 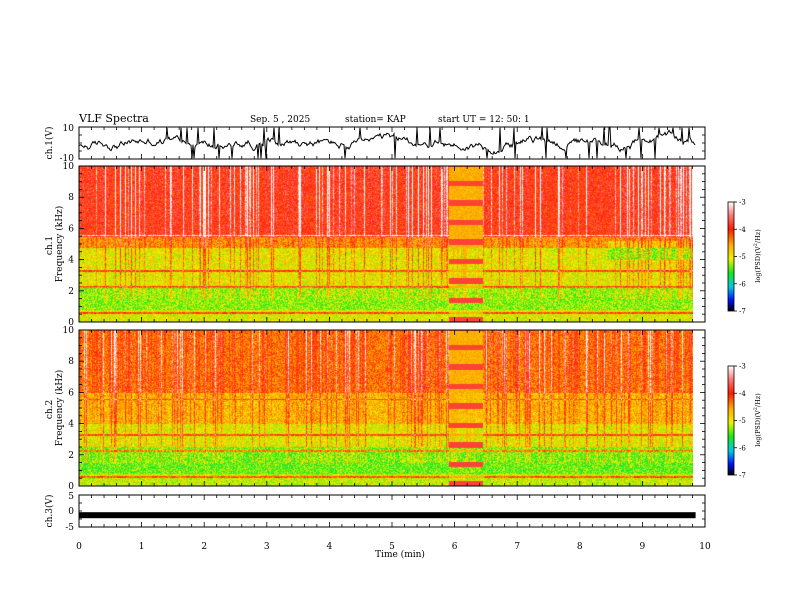 I want to click on time-tick-label: 0, so click(x=79, y=547).